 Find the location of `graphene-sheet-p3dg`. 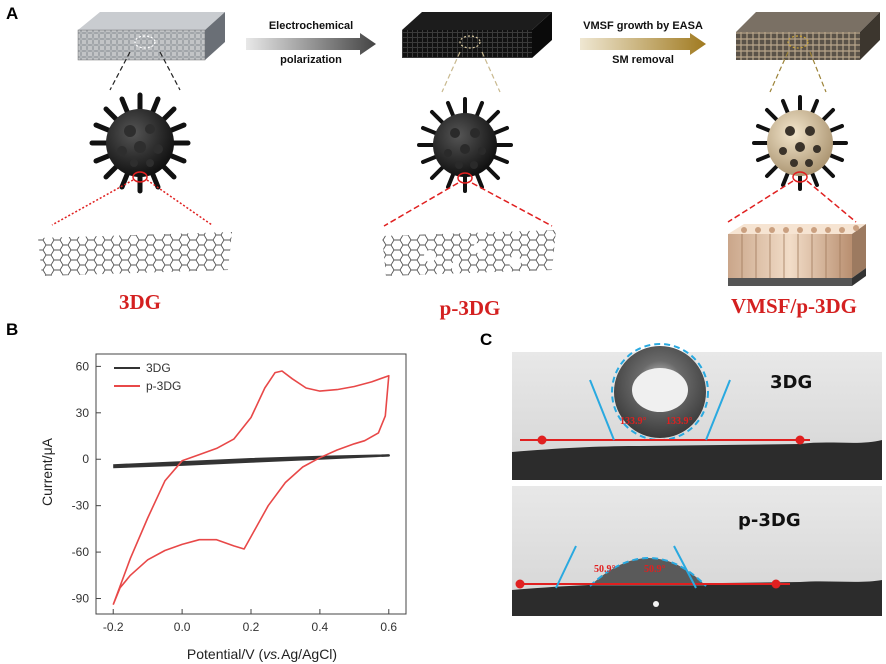

graphene-sheet-p3dg is located at coordinates (469, 253).